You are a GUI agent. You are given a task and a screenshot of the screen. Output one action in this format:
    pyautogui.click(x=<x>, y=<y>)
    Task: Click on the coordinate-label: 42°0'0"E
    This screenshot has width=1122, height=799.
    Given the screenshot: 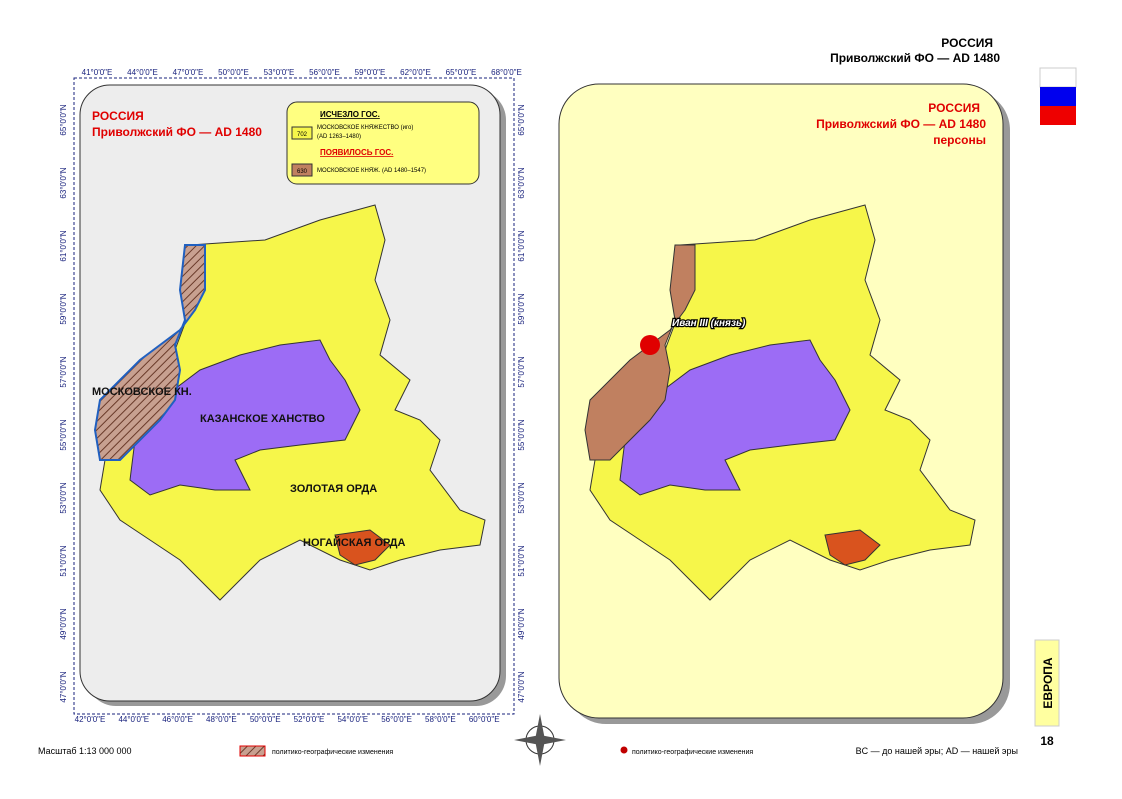 What is the action you would take?
    pyautogui.click(x=90, y=719)
    